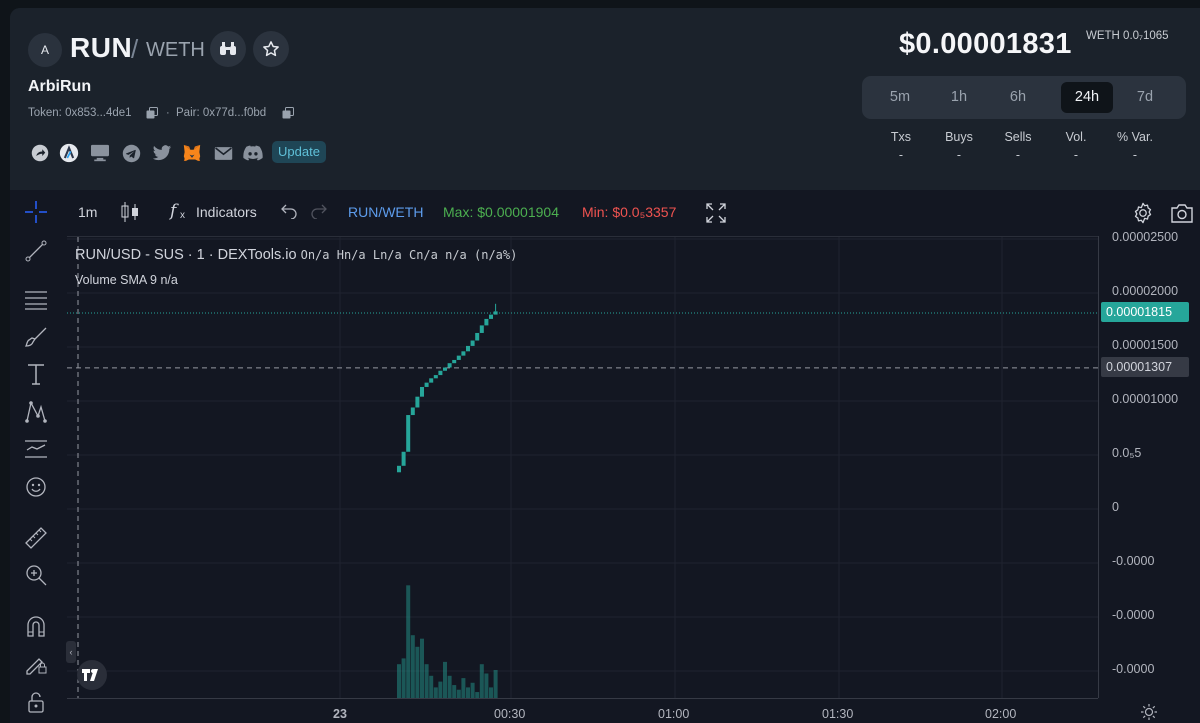 The height and width of the screenshot is (723, 1200). What do you see at coordinates (36, 412) in the screenshot?
I see `pattern-tool` at bounding box center [36, 412].